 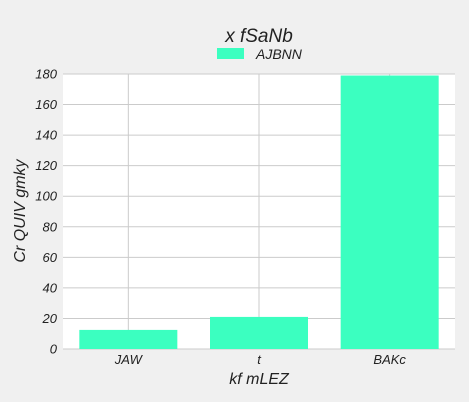 I want to click on x-tick-labels: JAW t BAKc, so click(x=260, y=359).